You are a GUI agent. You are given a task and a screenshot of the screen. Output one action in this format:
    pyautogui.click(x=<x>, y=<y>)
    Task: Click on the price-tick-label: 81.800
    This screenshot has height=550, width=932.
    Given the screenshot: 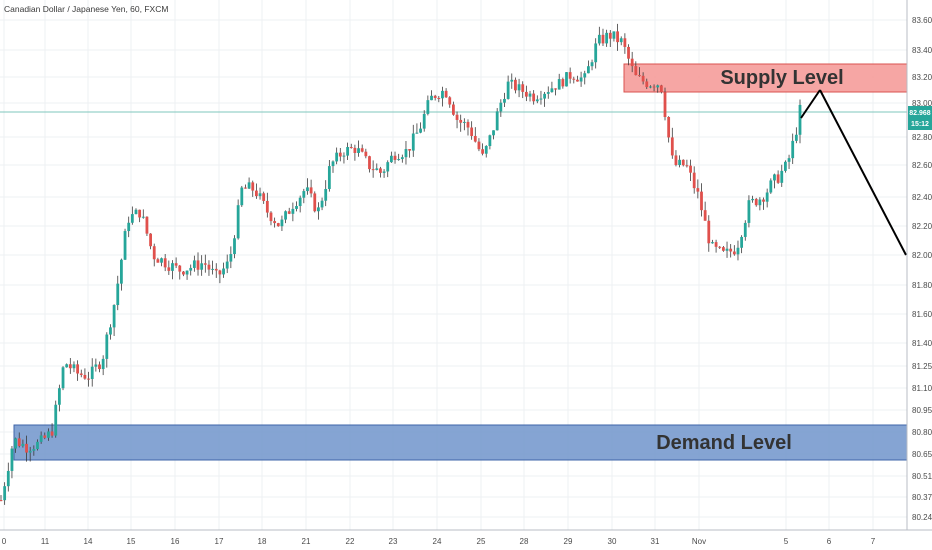 What is the action you would take?
    pyautogui.click(x=922, y=285)
    